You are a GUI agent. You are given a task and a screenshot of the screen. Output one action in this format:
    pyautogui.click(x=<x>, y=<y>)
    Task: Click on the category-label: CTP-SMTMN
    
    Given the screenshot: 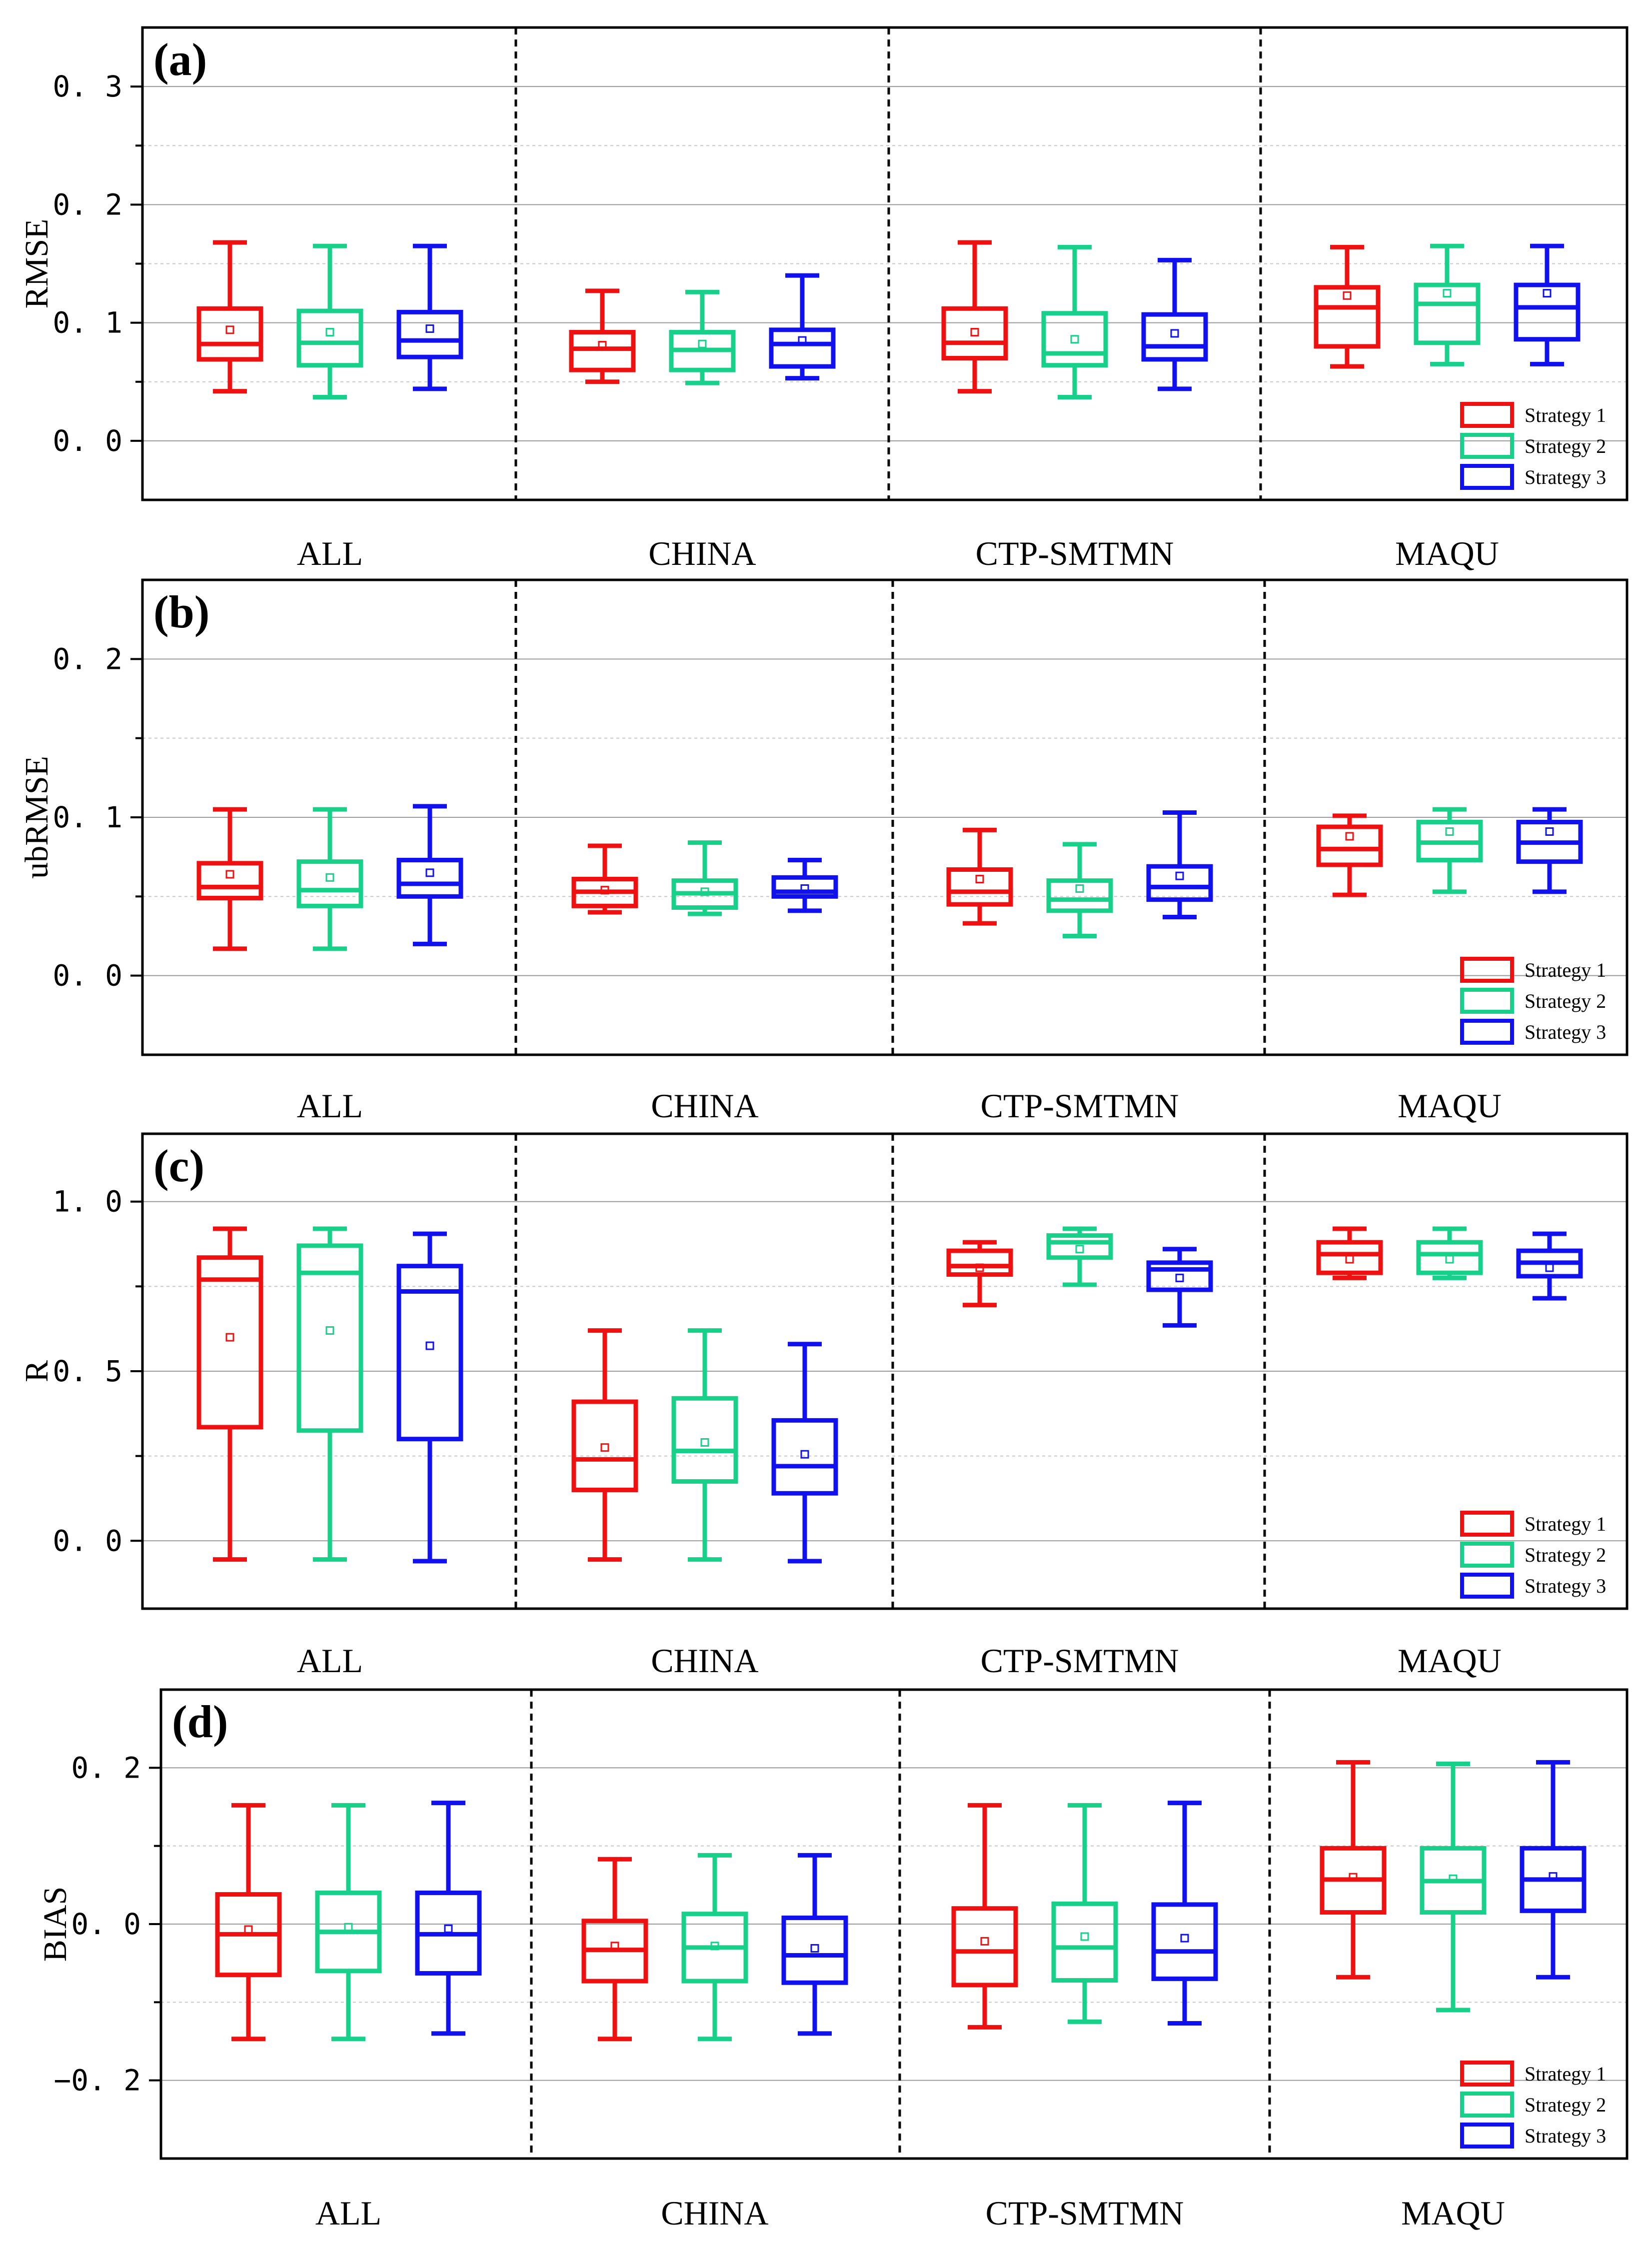 What is the action you would take?
    pyautogui.click(x=1075, y=553)
    